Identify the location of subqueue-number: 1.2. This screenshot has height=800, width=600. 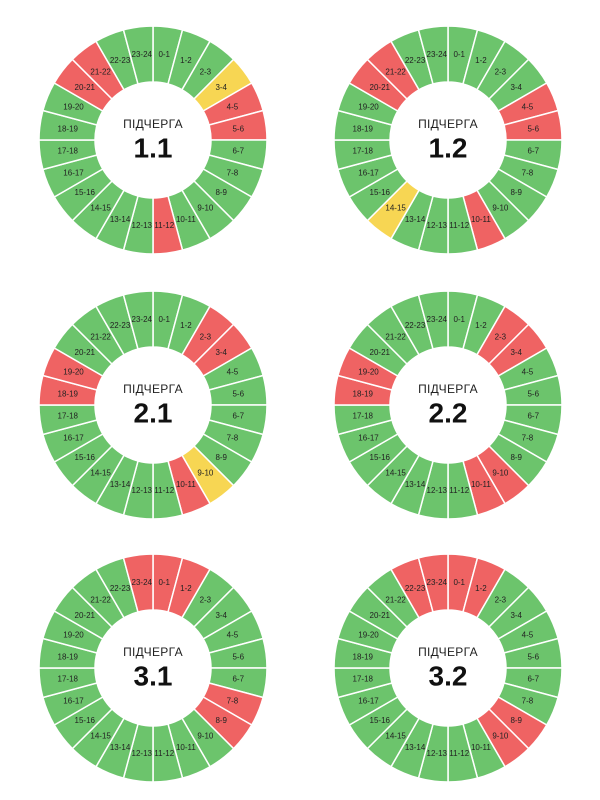
(448, 148).